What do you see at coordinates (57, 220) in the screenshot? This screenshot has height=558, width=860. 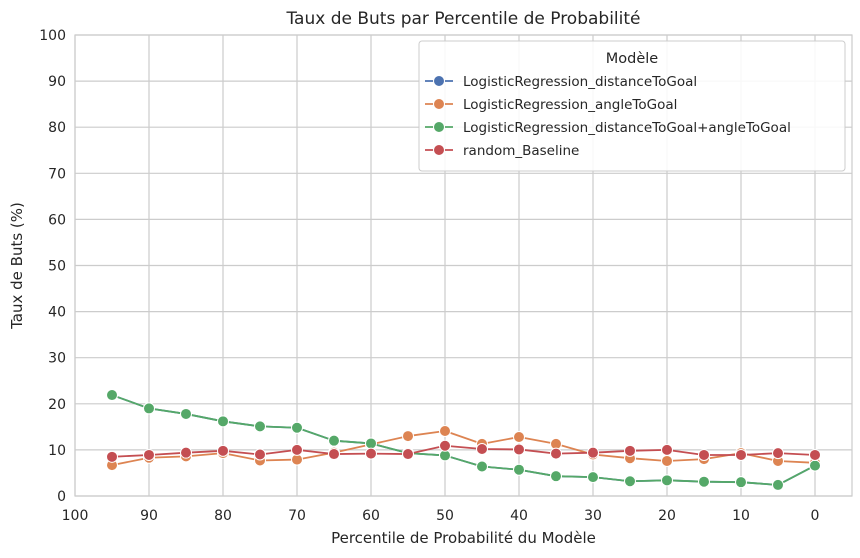 I see `y-tick-label: 60` at bounding box center [57, 220].